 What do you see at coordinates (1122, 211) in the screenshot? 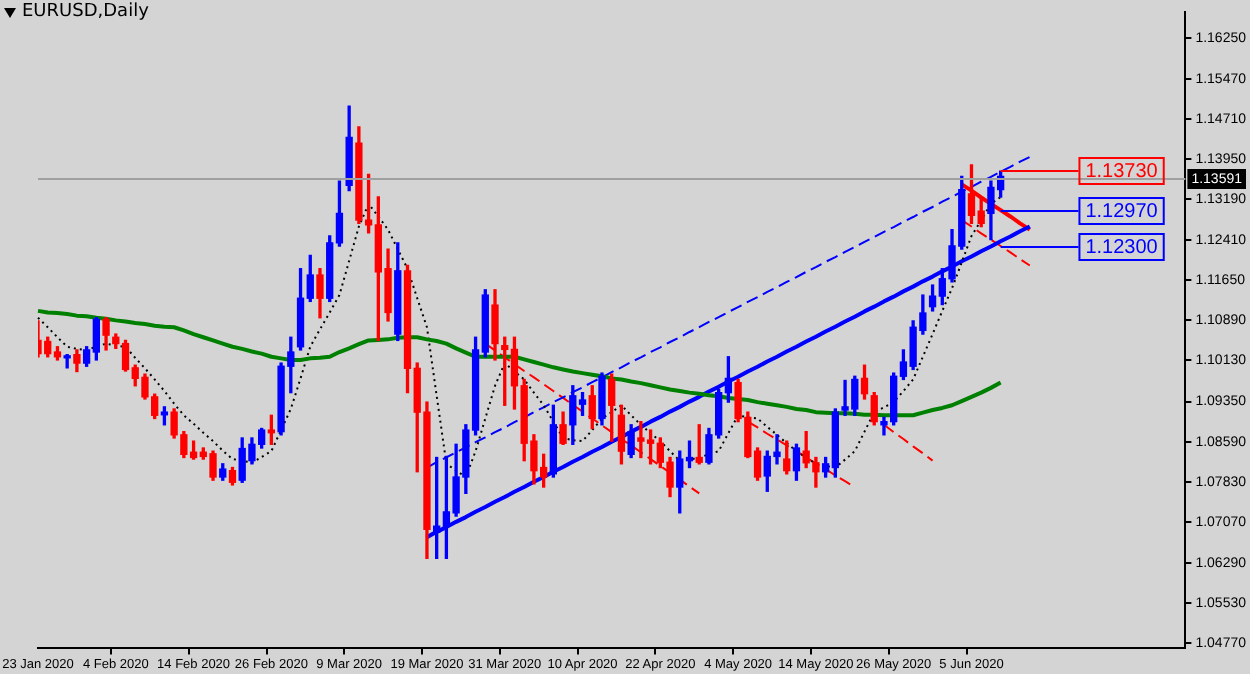
I see `ref-line-label: 1.12970` at bounding box center [1122, 211].